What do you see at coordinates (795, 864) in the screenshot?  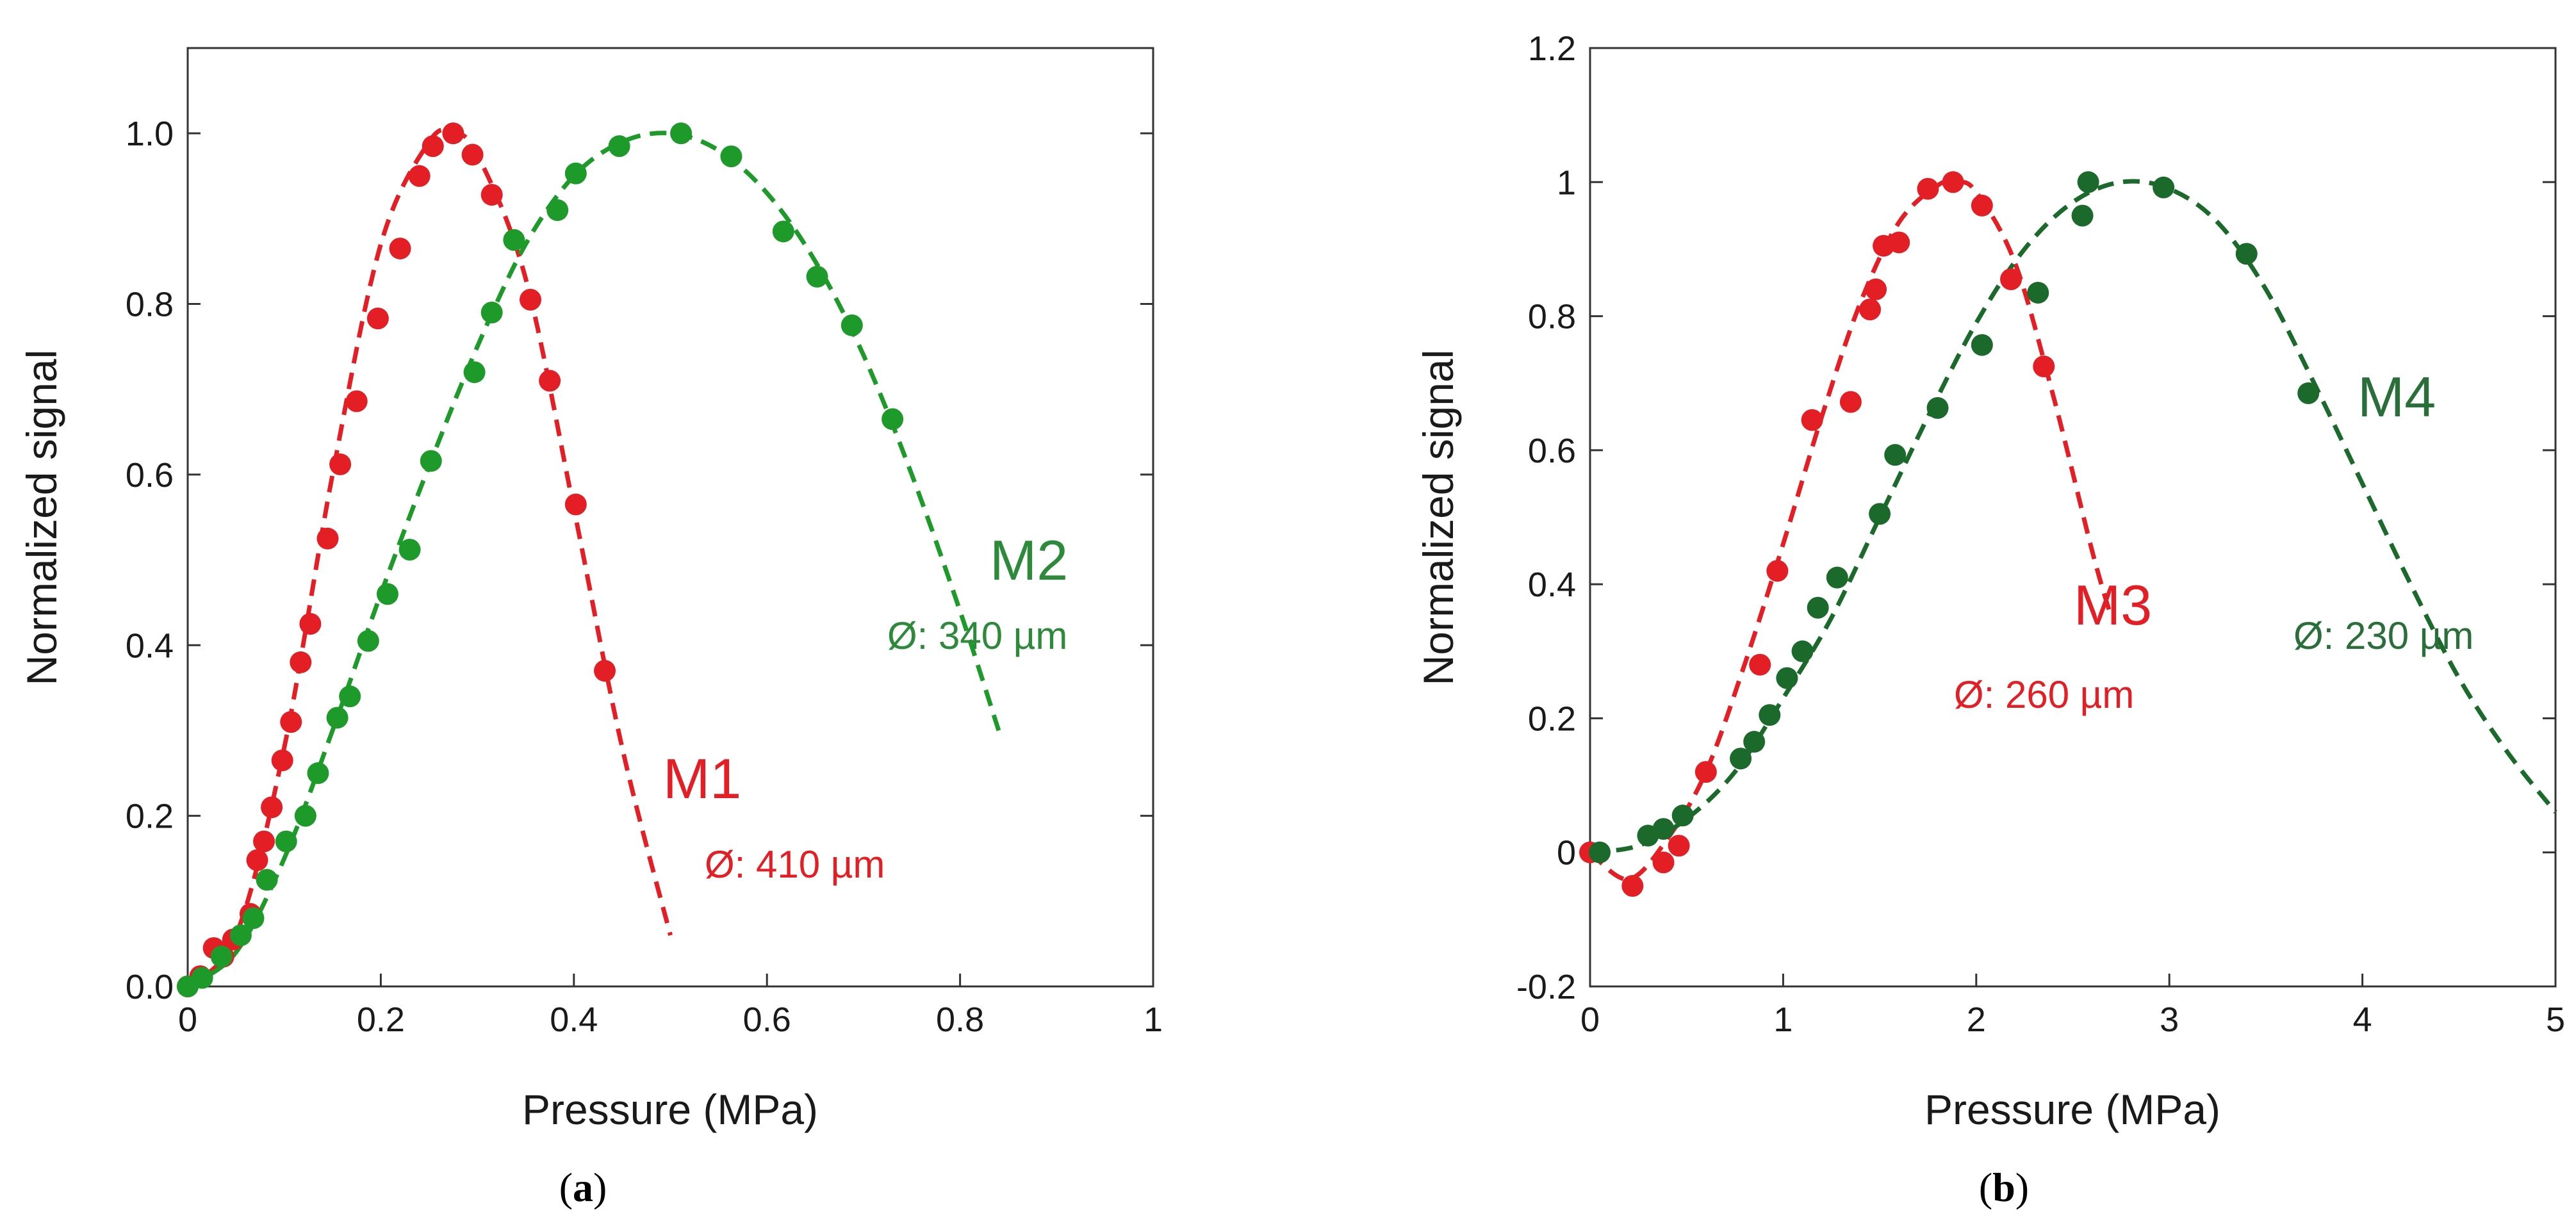 I see `series-note-m1: Ø: 410 µm` at bounding box center [795, 864].